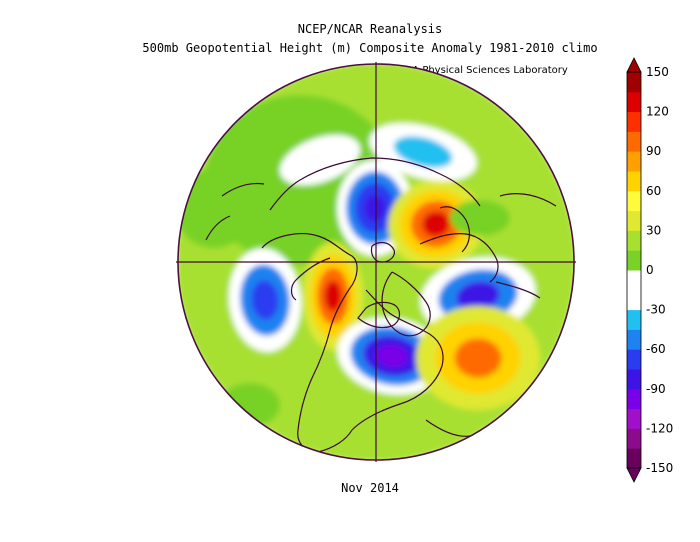  I want to click on colorbar-tick-label: 120, so click(657, 112).